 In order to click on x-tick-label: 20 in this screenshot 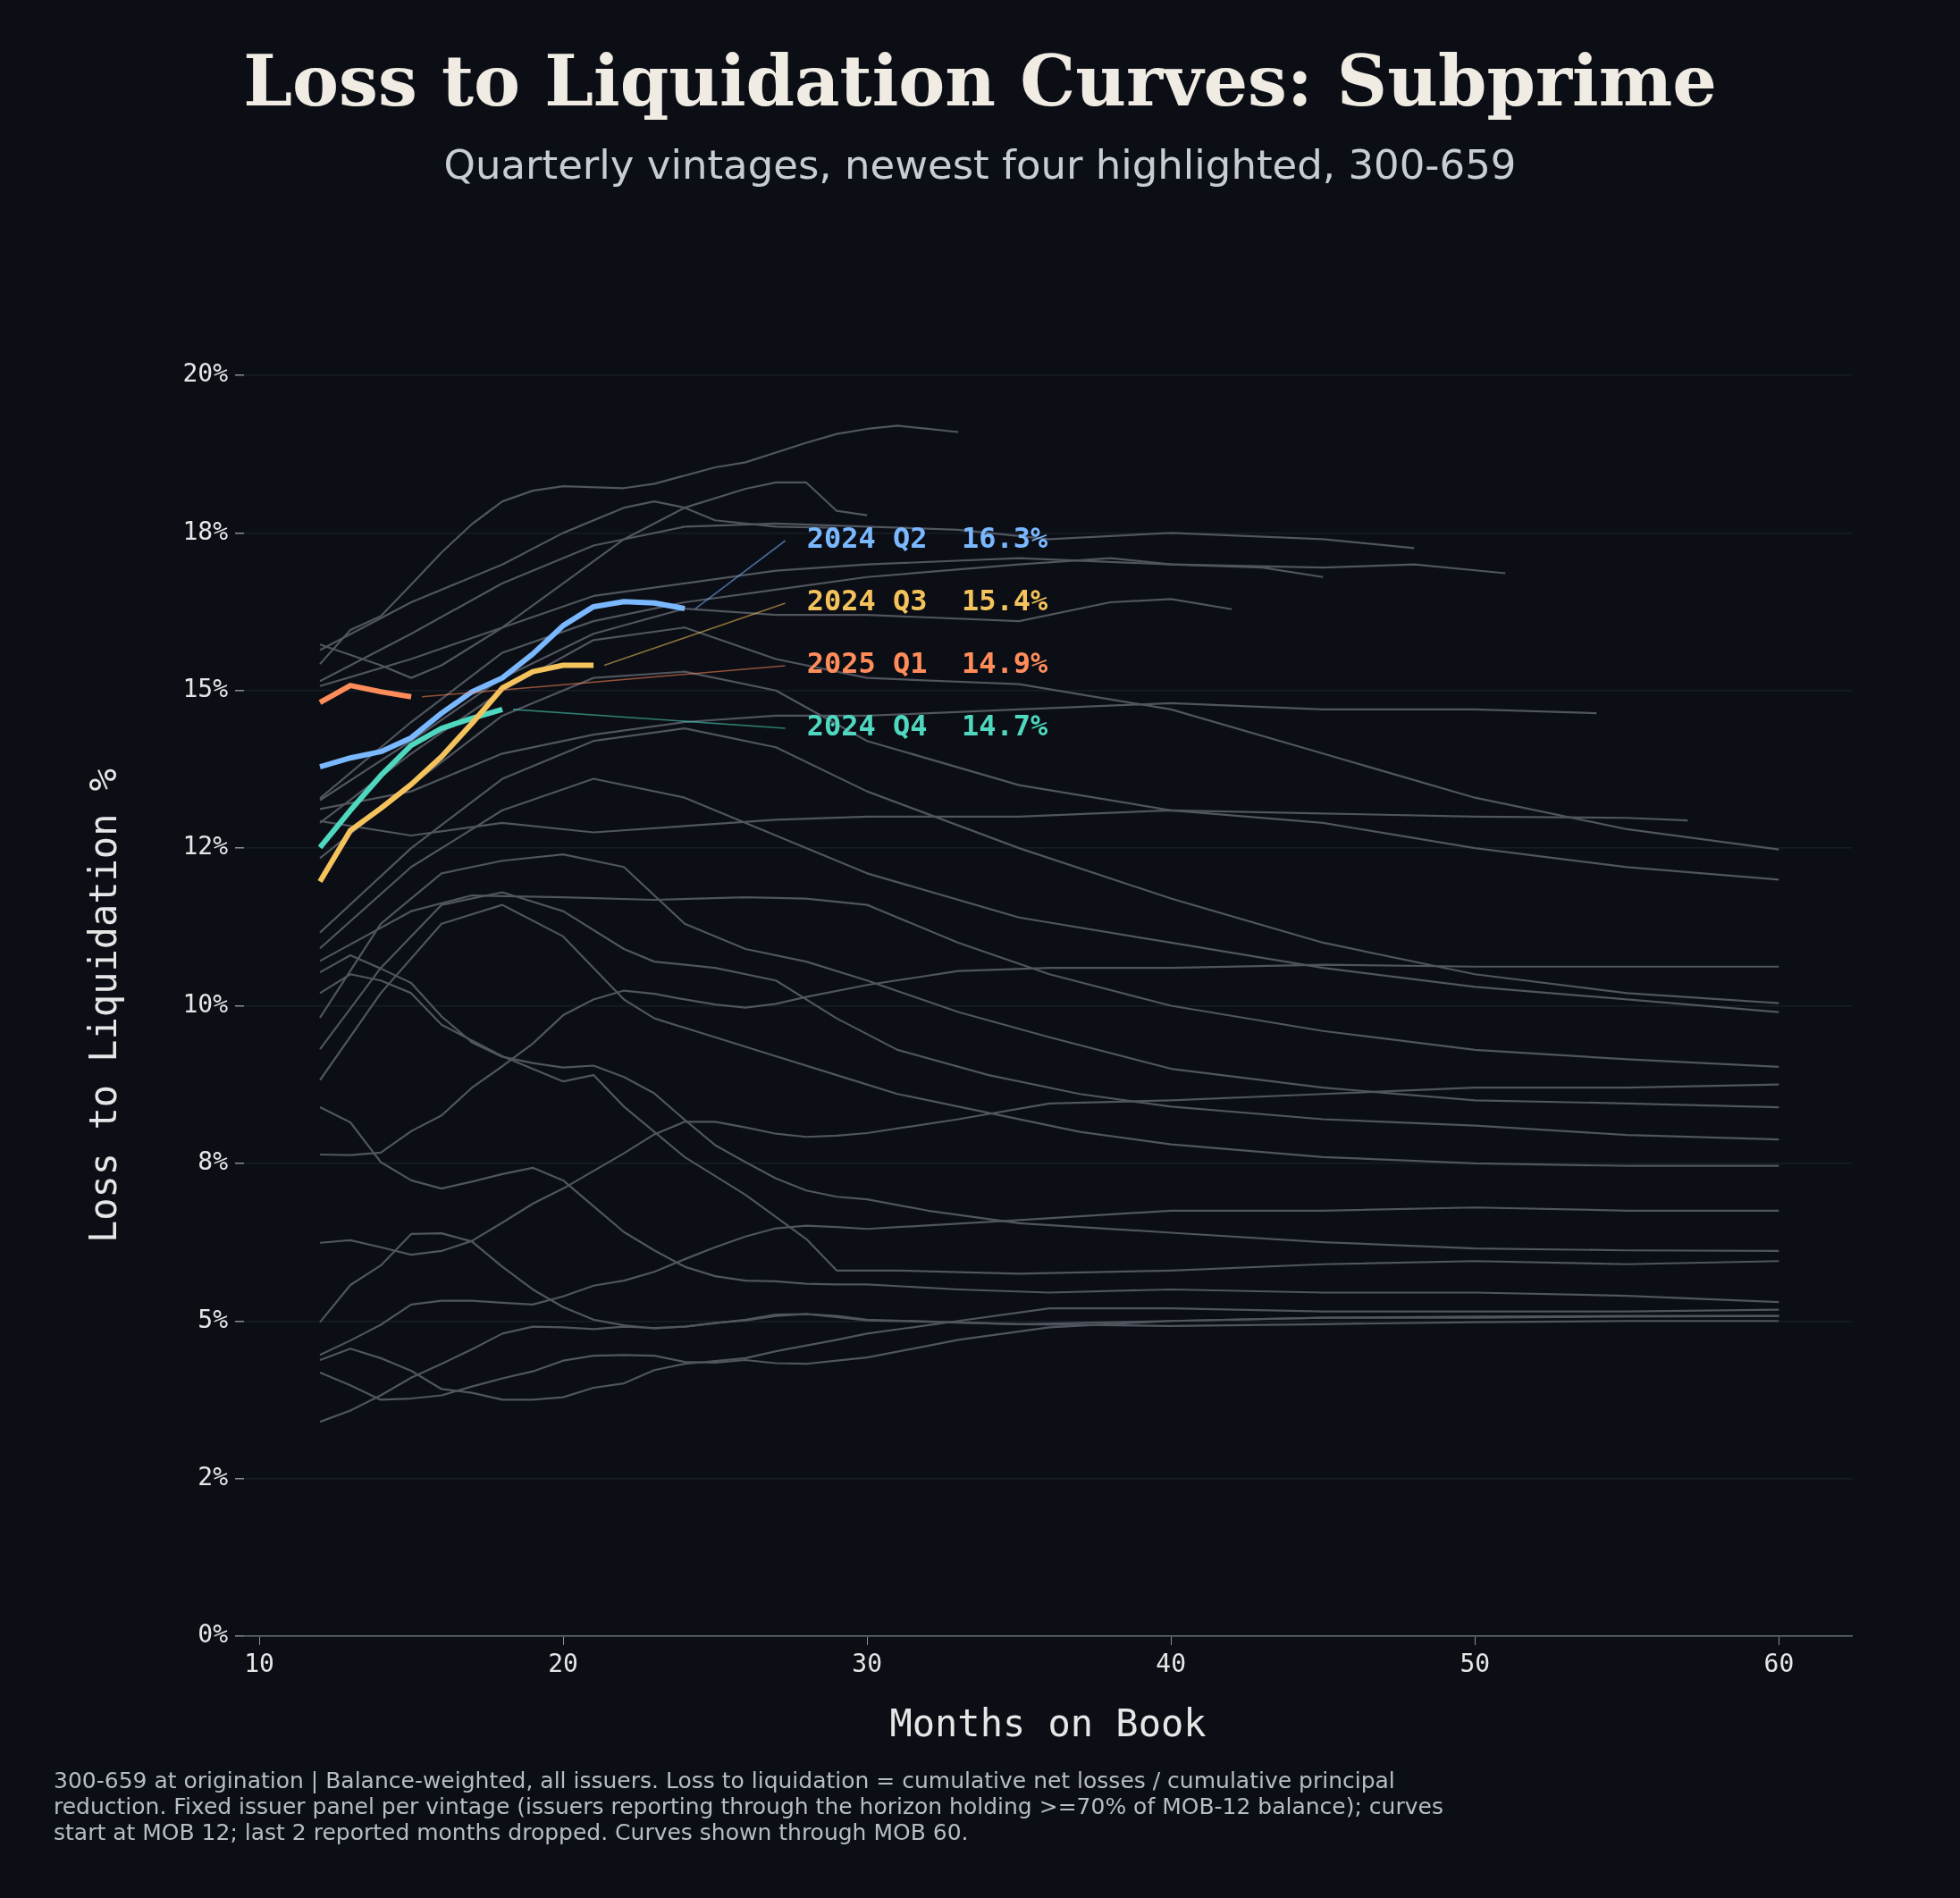, I will do `click(563, 1664)`.